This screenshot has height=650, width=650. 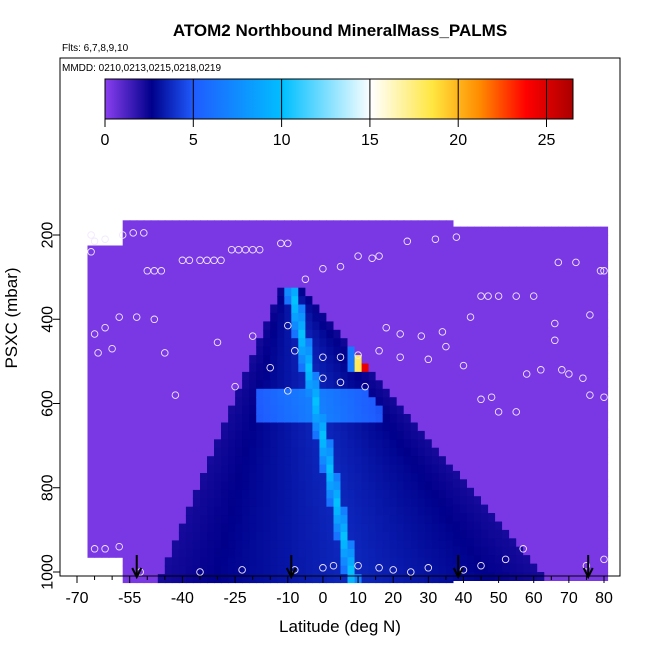 I want to click on x-tick-label: 0, so click(x=322, y=598).